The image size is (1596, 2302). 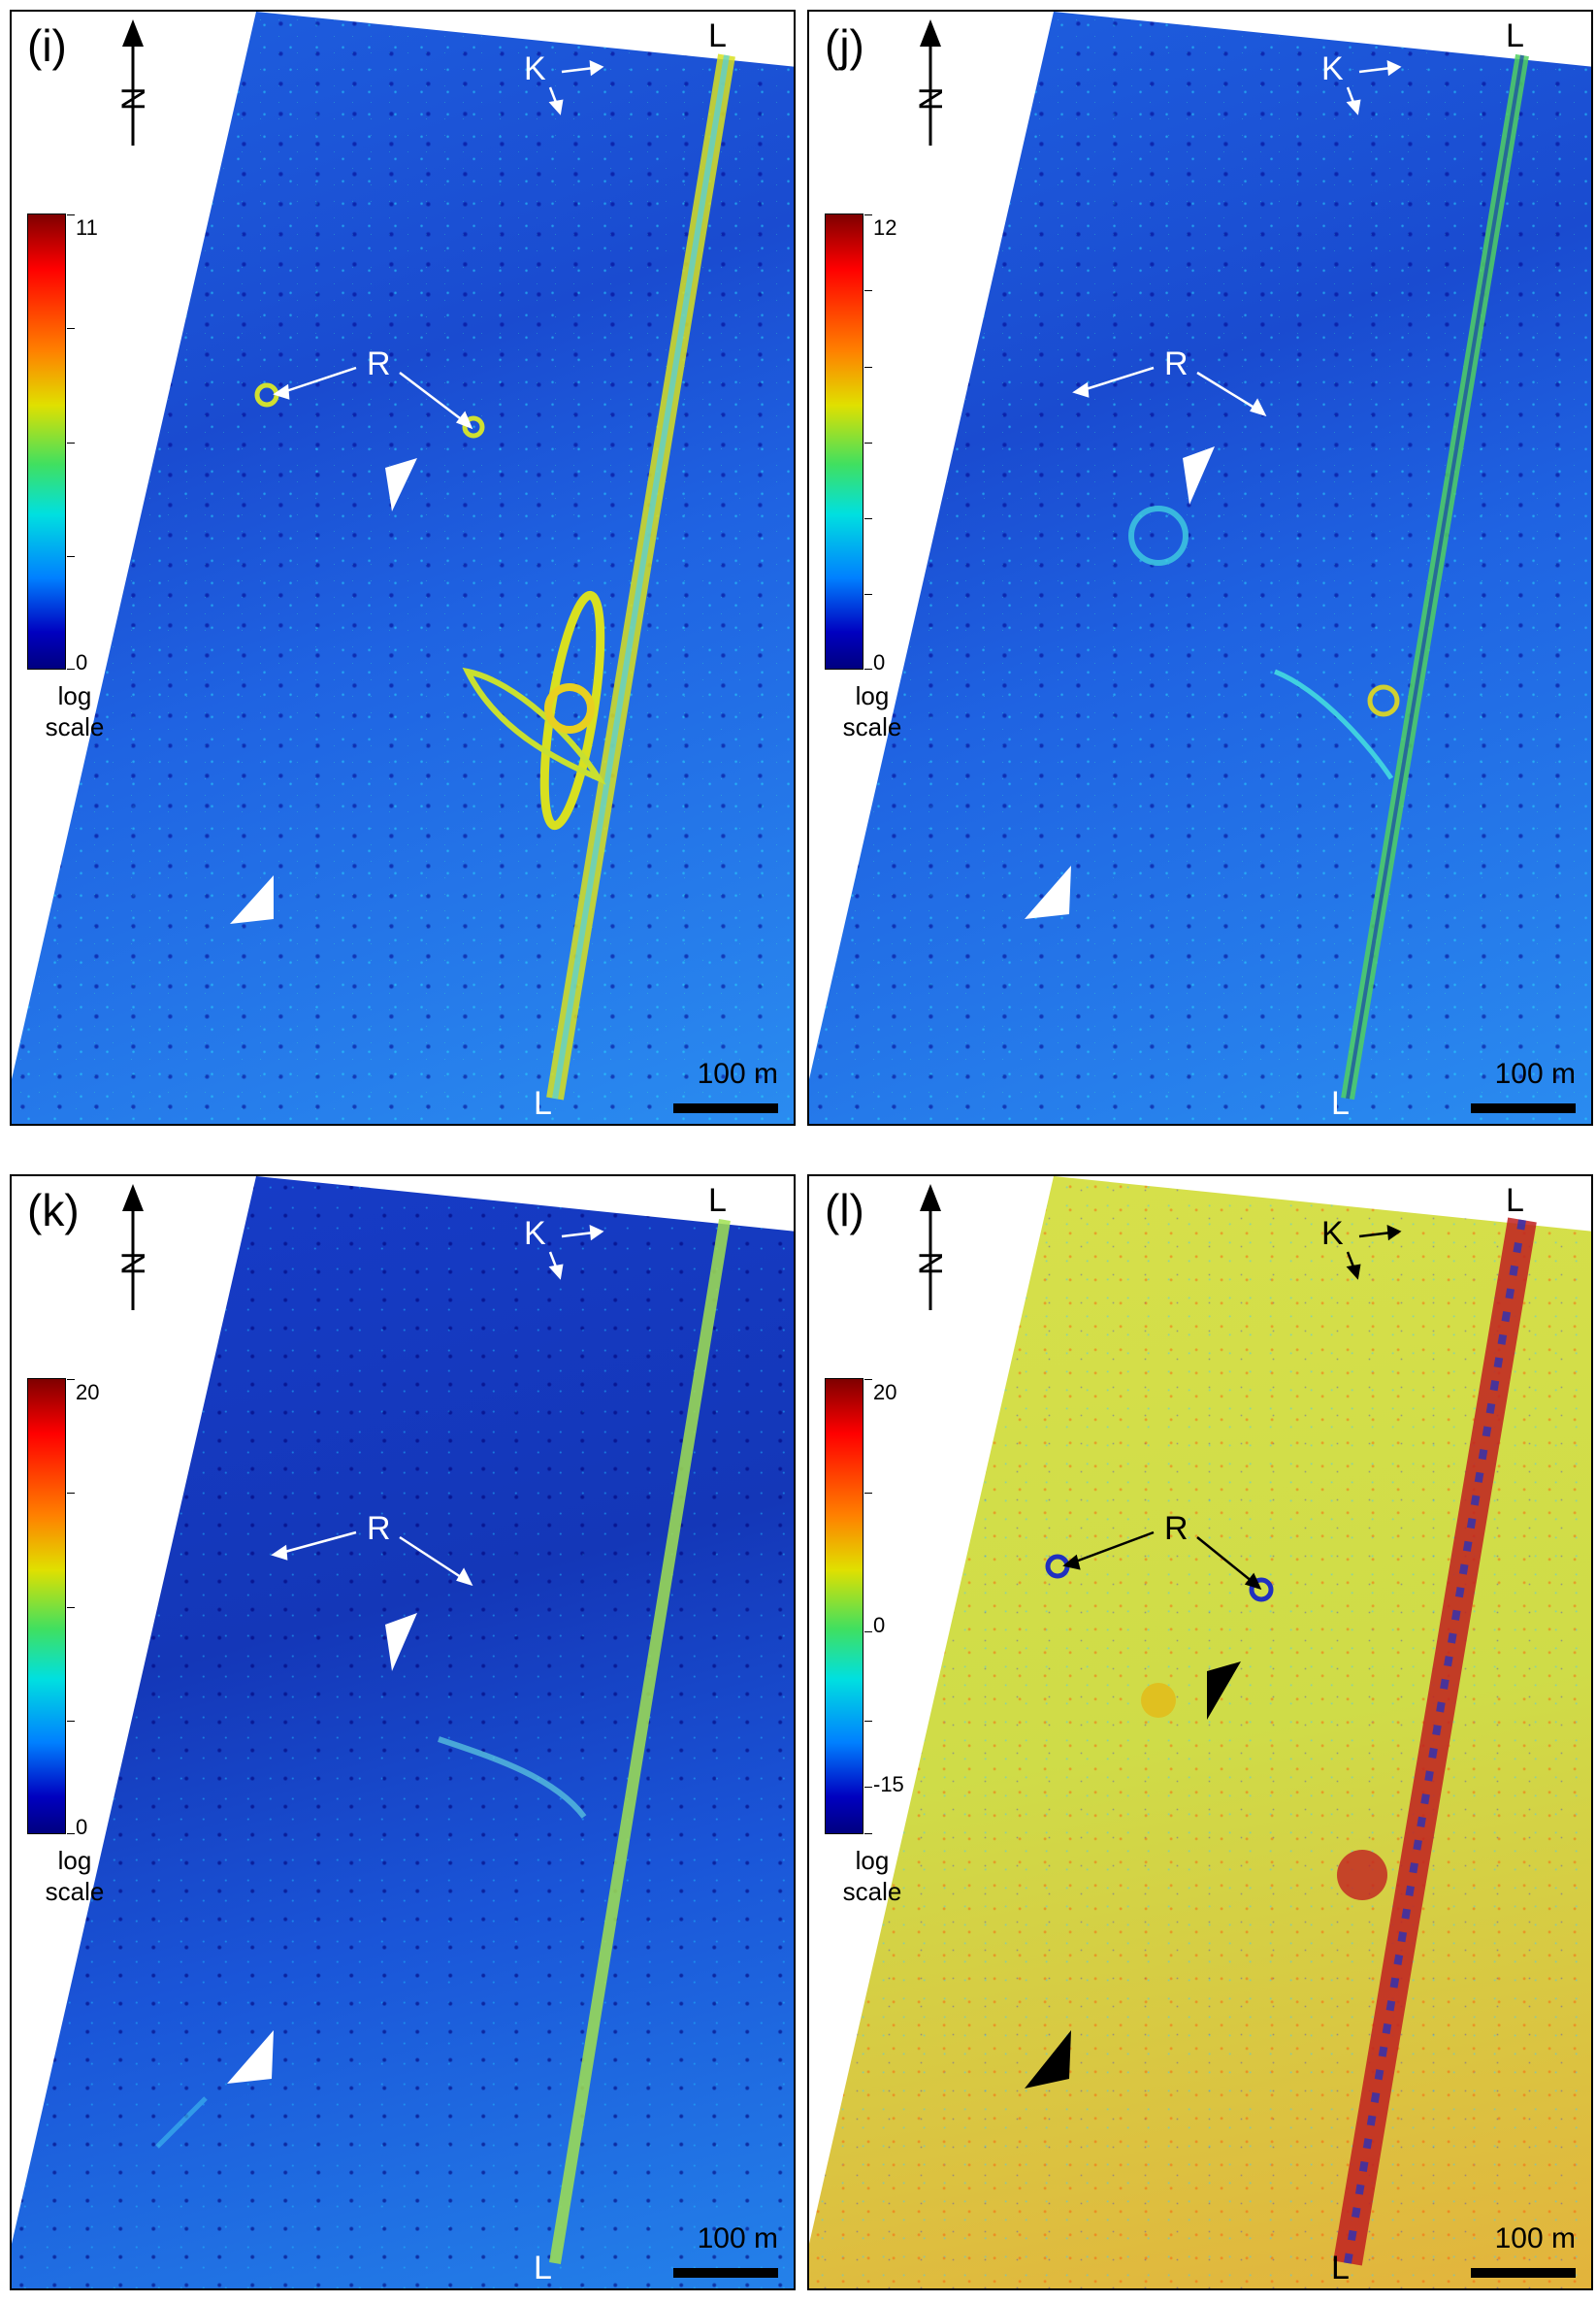 What do you see at coordinates (47, 45) in the screenshot?
I see `panel-label: (i)` at bounding box center [47, 45].